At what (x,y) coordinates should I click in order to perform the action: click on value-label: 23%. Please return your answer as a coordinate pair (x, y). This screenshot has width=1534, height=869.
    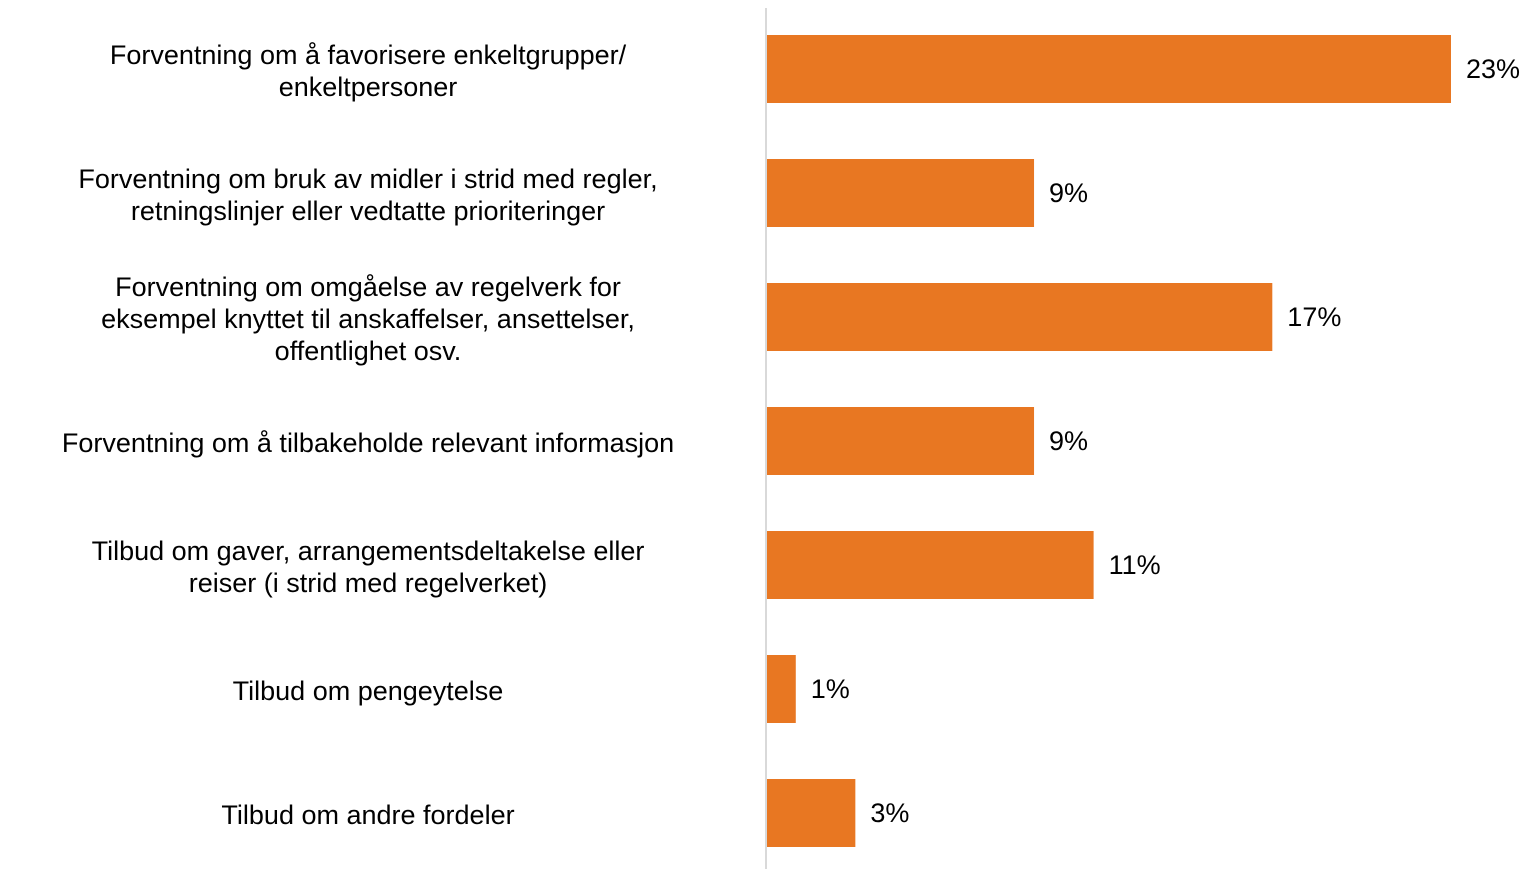
    Looking at the image, I should click on (1493, 69).